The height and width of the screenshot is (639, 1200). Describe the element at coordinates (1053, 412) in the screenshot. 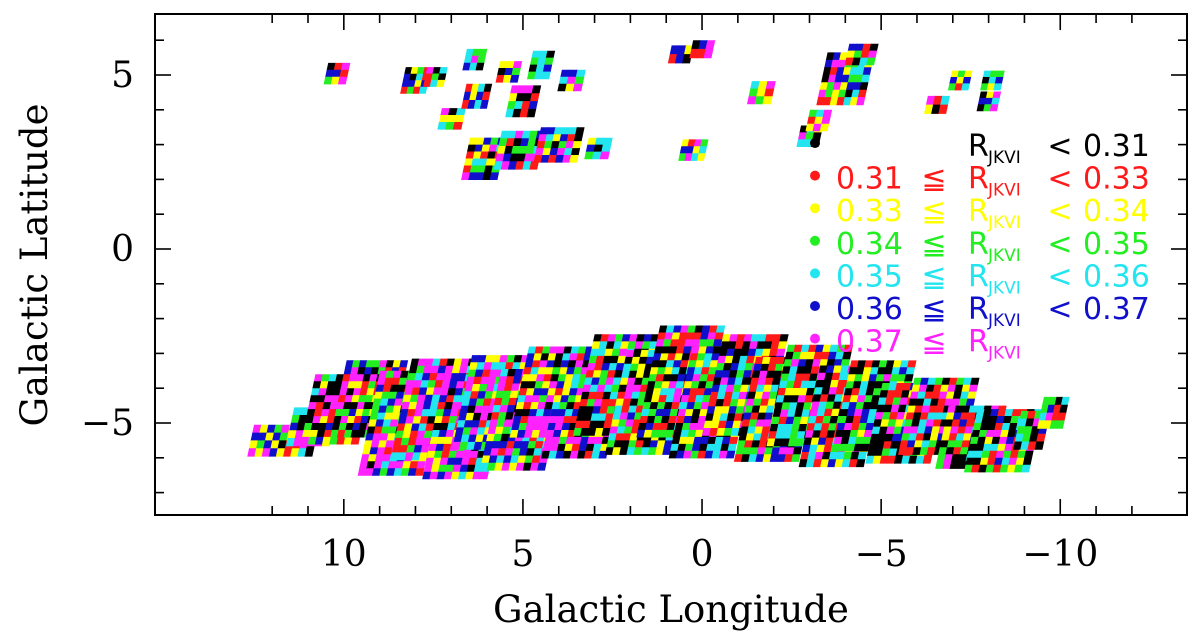

I see `field-south` at that location.